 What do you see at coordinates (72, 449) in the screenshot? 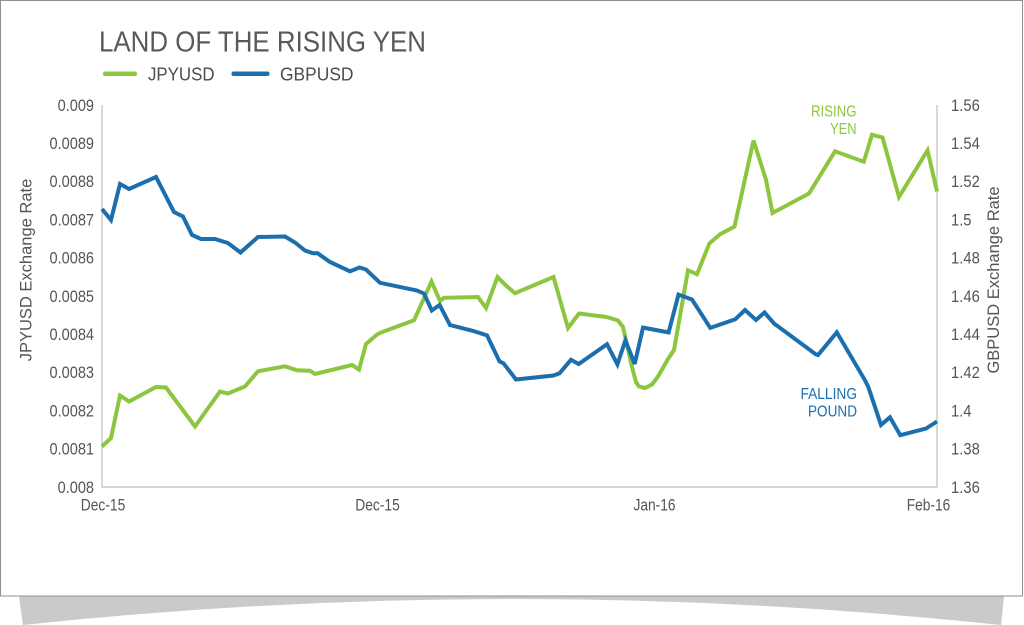
I see `svg-text: 0.0081` at bounding box center [72, 449].